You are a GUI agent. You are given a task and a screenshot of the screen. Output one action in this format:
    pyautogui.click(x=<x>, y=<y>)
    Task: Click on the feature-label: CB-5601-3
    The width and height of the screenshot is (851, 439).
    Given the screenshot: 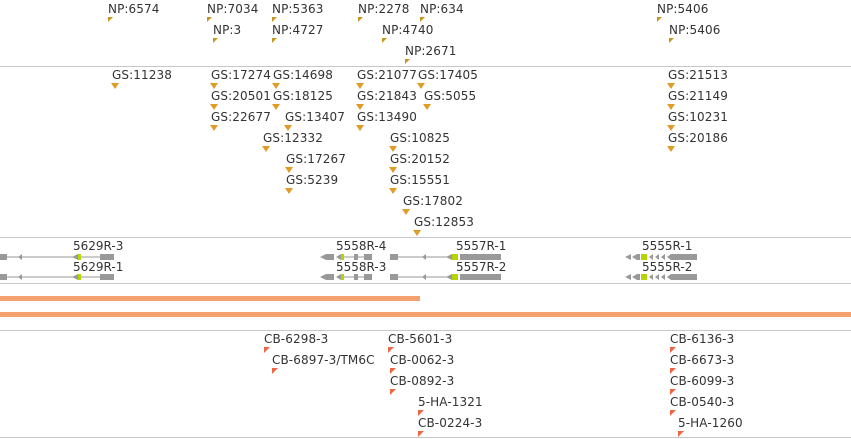 What is the action you would take?
    pyautogui.click(x=420, y=339)
    